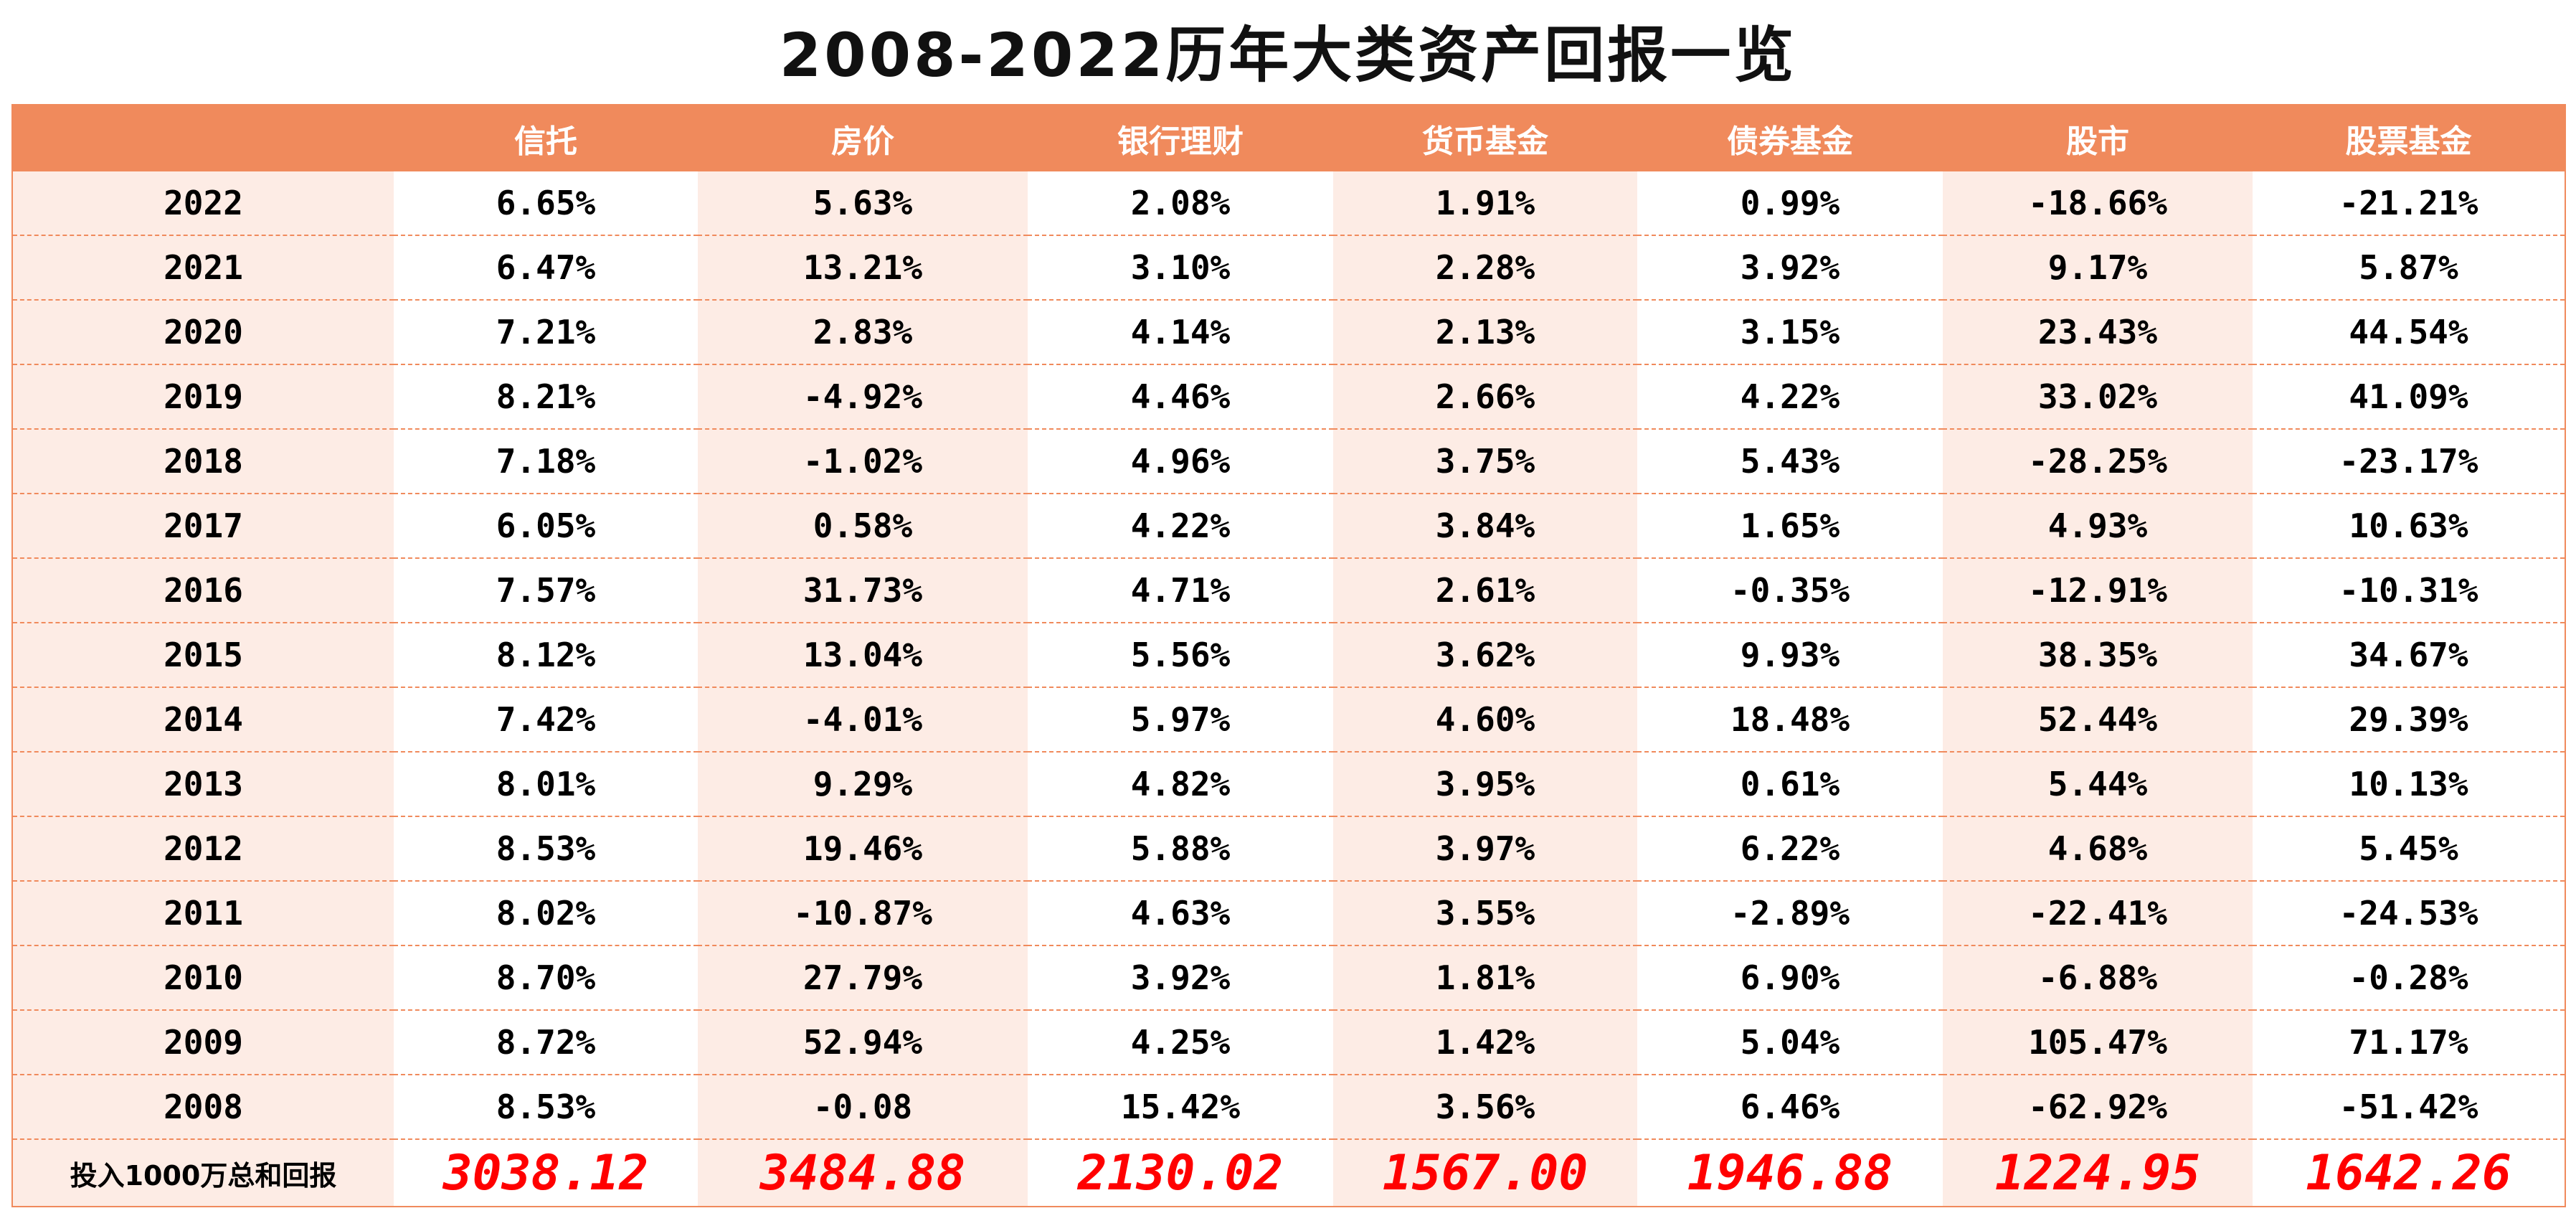  I want to click on return-cell: -23.17%, so click(2409, 461).